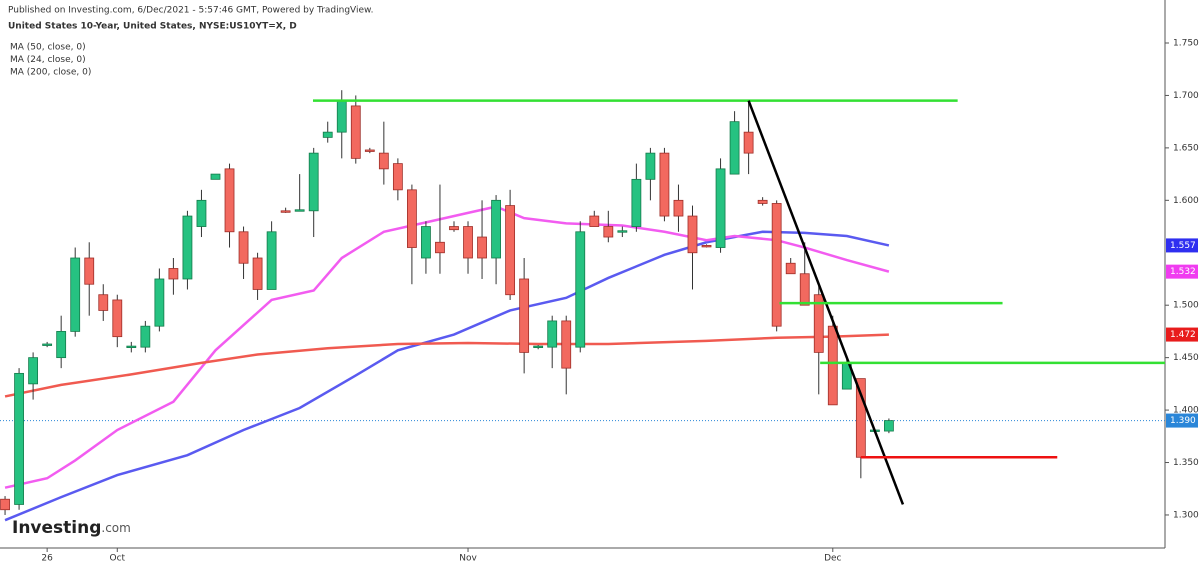  I want to click on y-tick-label: 1.450, so click(1186, 358).